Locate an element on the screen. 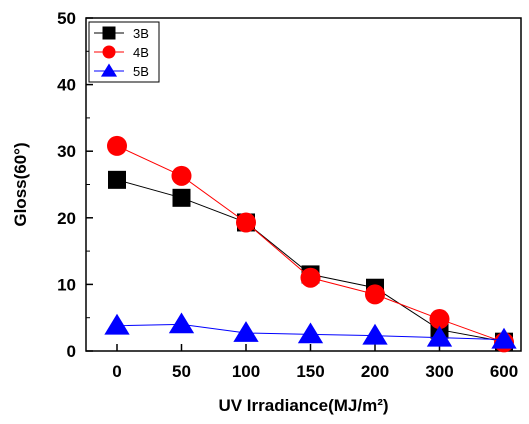 The height and width of the screenshot is (424, 529). y-tick-label: 50 is located at coordinates (66, 18).